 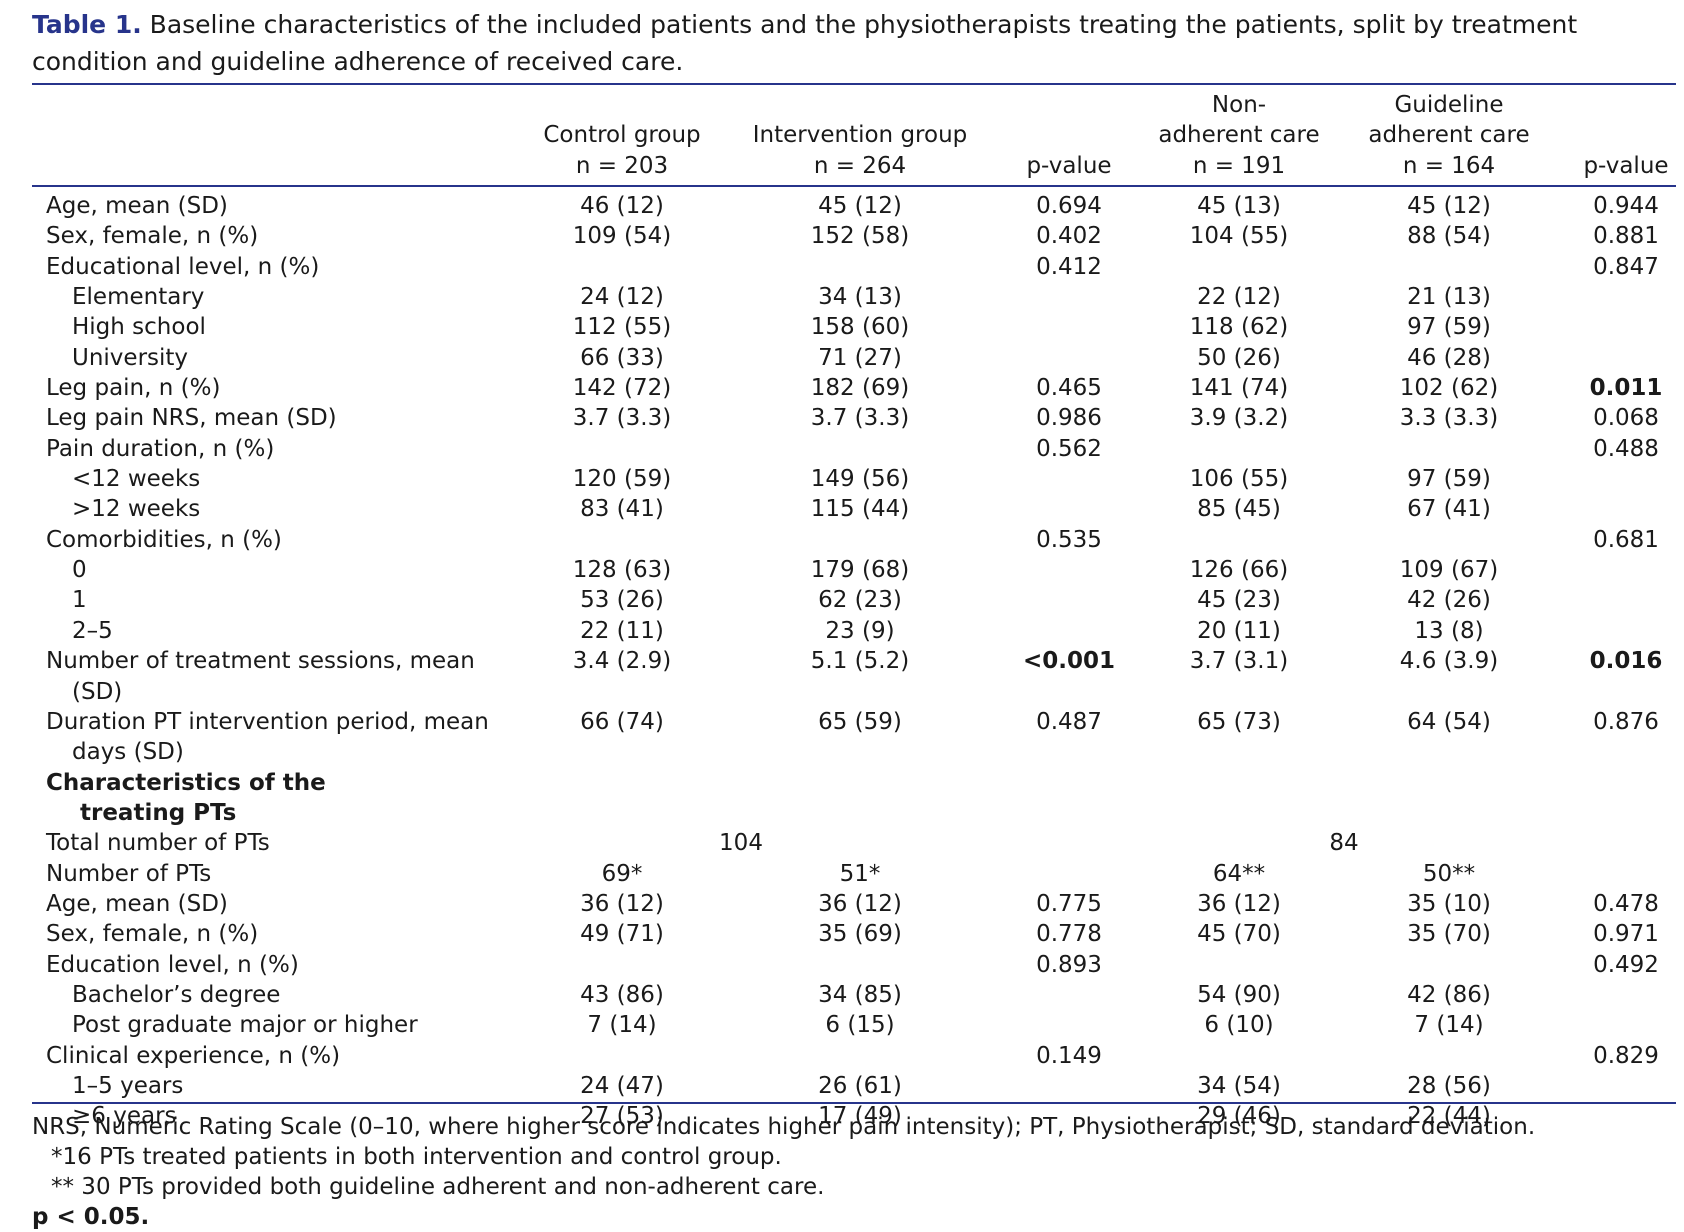 What do you see at coordinates (860, 509) in the screenshot?
I see `table-cell: 115 (44)` at bounding box center [860, 509].